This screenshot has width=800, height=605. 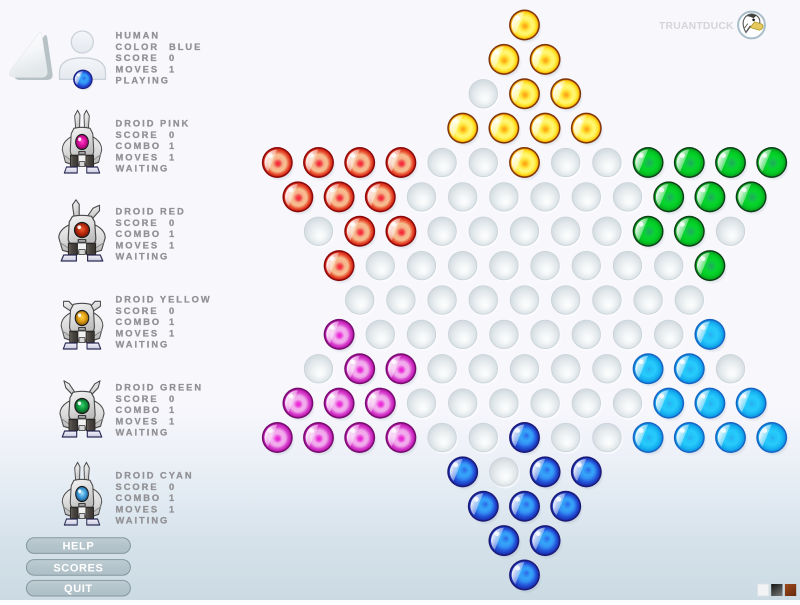 I want to click on svg-text: BLUE, so click(x=185, y=47).